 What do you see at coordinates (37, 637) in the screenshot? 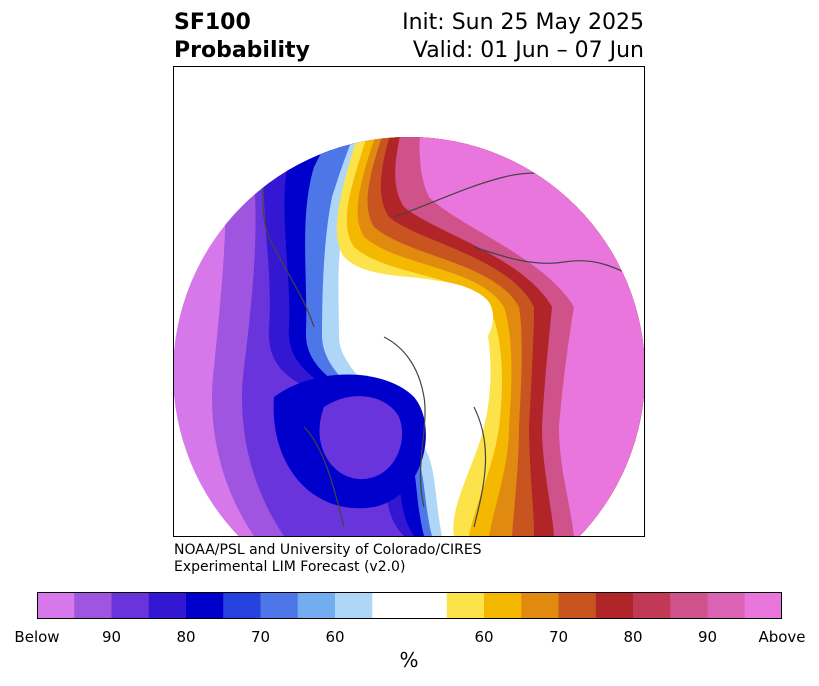
I see `colorbar-tick-0: Below` at bounding box center [37, 637].